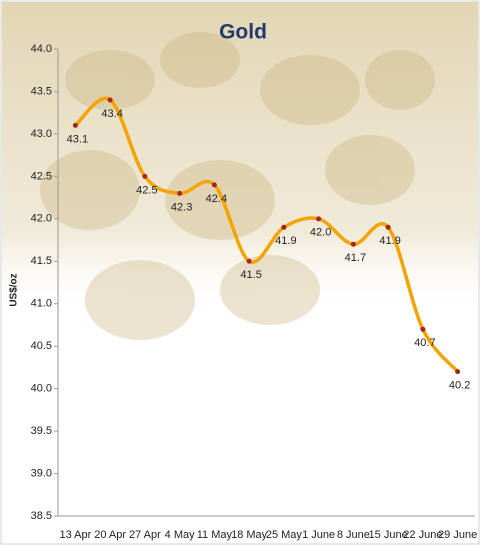  What do you see at coordinates (145, 535) in the screenshot?
I see `x-tick-label: 27 Apr` at bounding box center [145, 535].